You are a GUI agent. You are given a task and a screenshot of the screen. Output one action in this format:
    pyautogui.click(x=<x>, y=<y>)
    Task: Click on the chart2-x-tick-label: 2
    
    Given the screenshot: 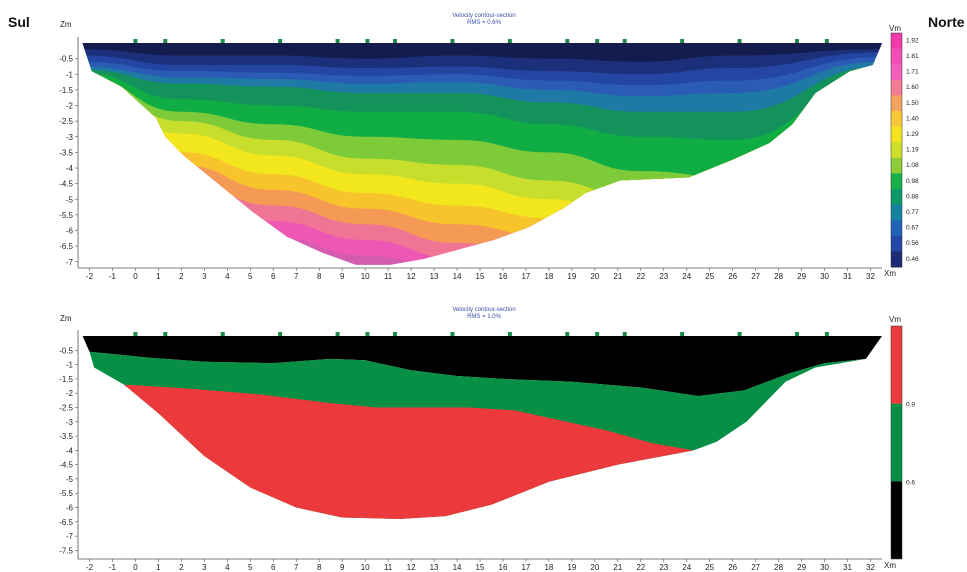 What is the action you would take?
    pyautogui.click(x=181, y=567)
    